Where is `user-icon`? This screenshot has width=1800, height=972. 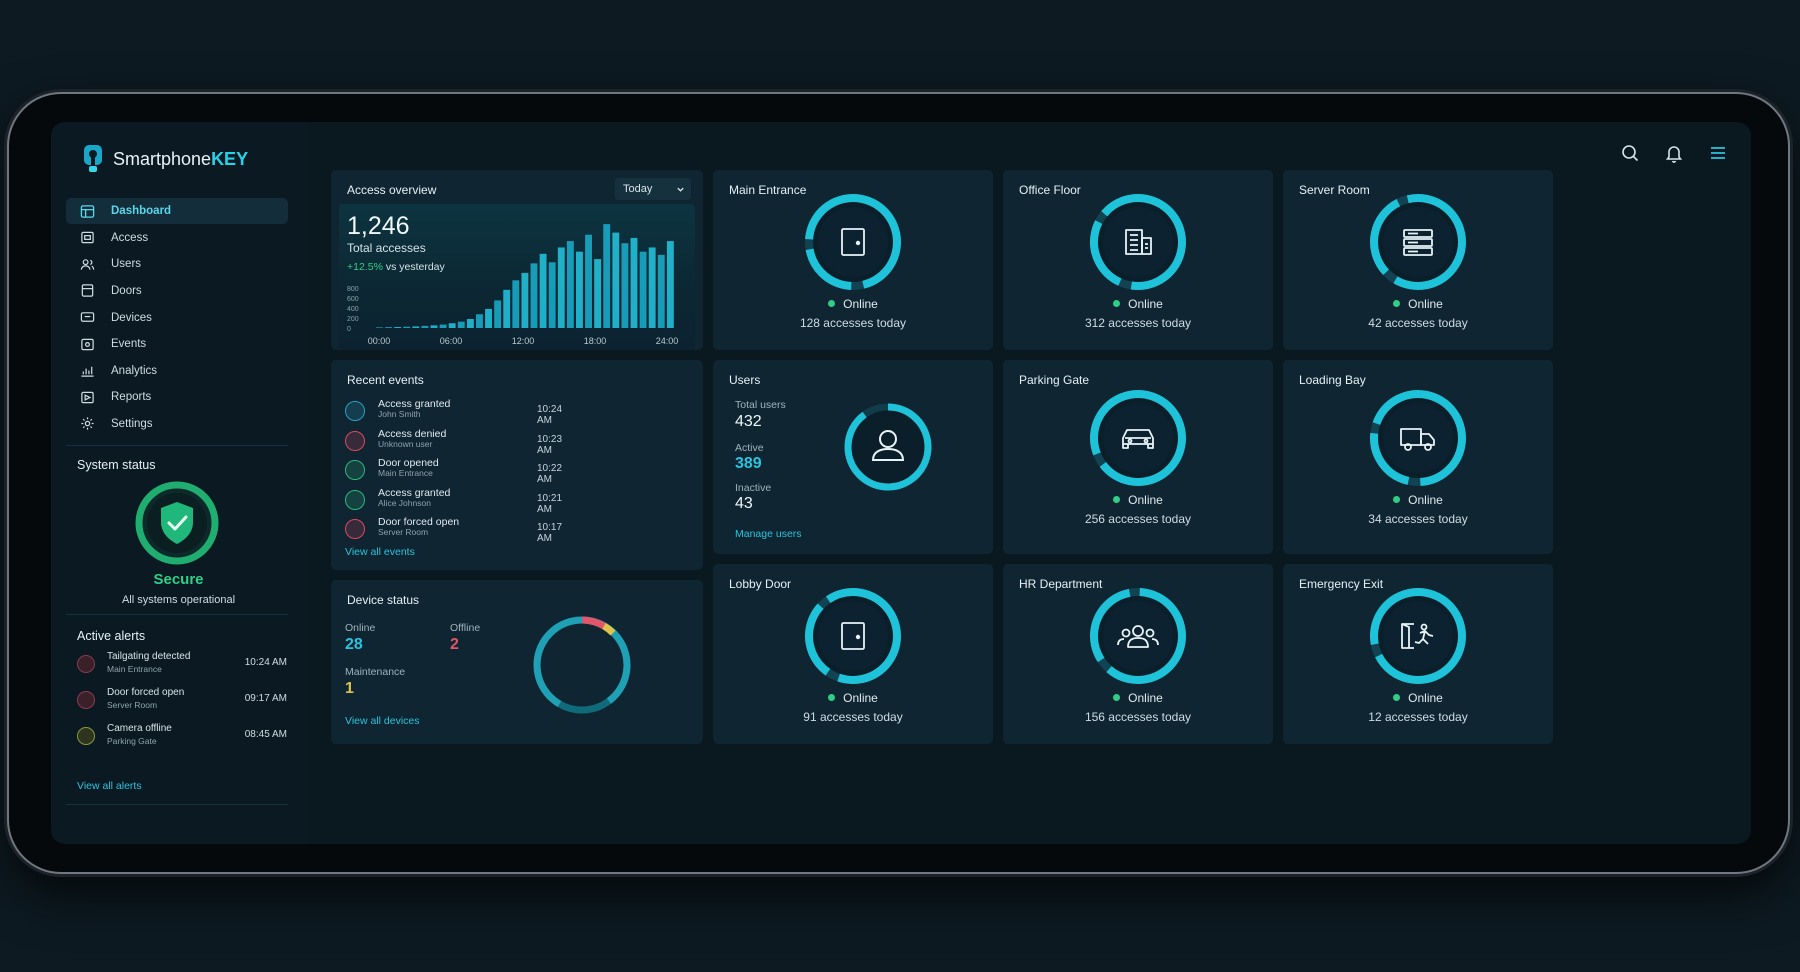 user-icon is located at coordinates (355, 411).